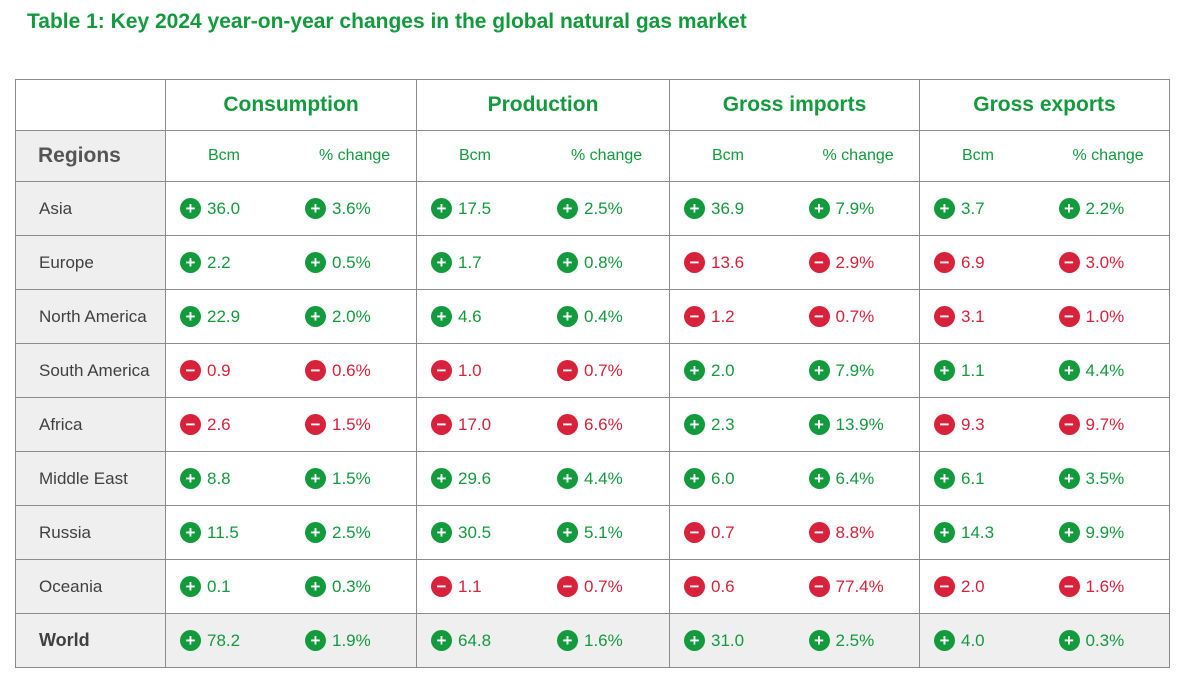 This screenshot has height=688, width=1177. I want to click on sub-header-consumption: Bcm % change, so click(291, 156).